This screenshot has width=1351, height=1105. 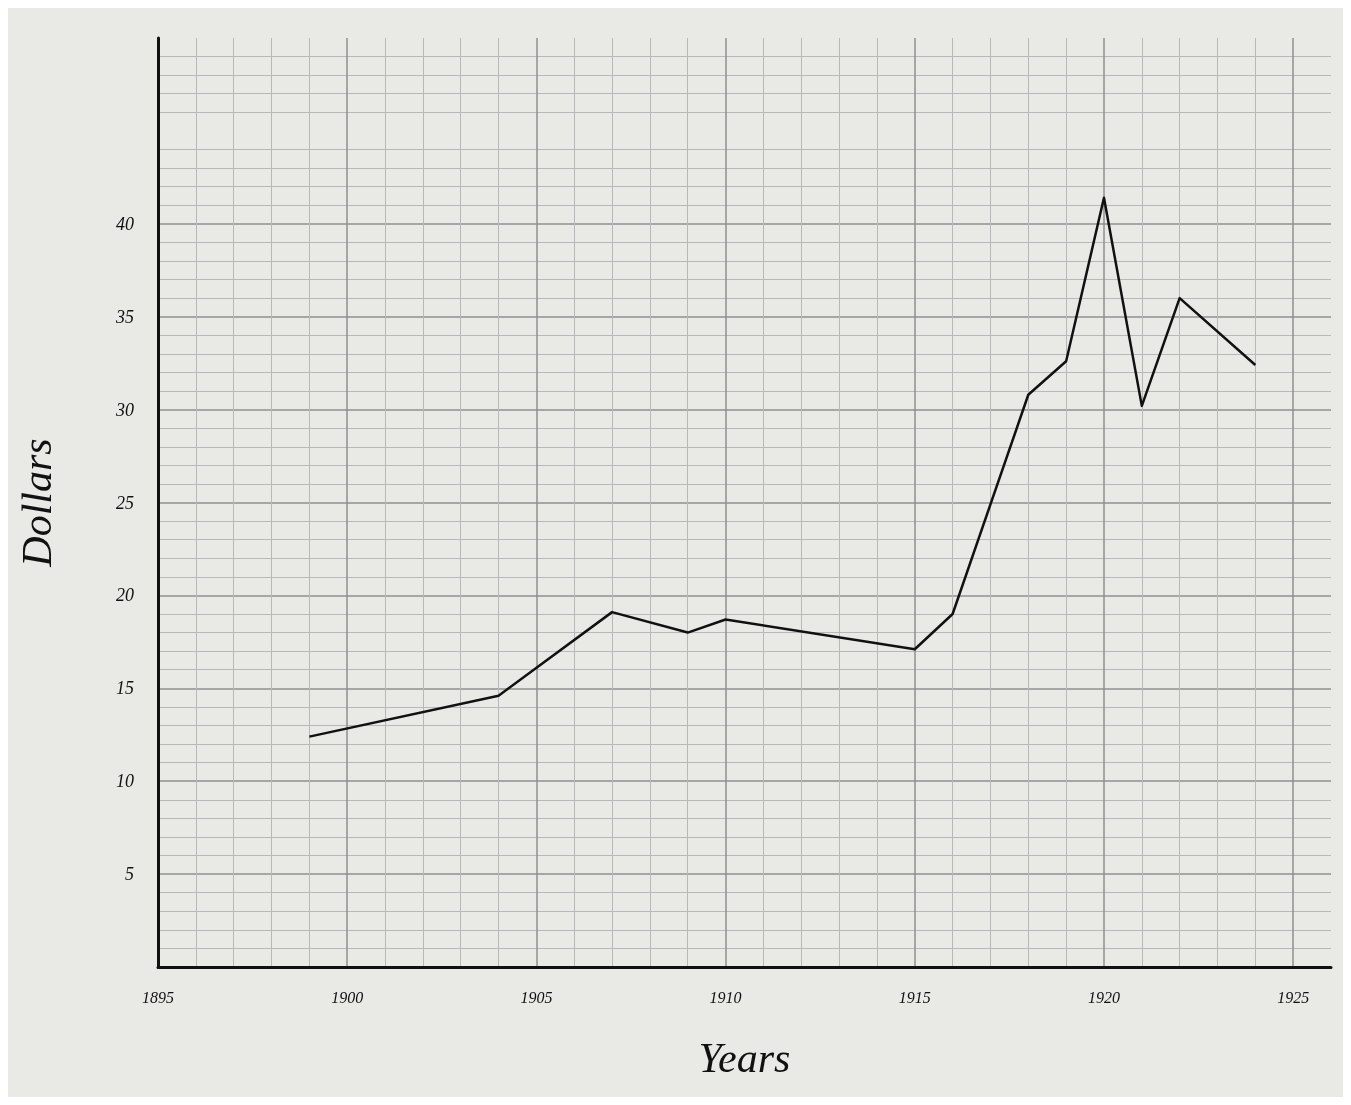 What do you see at coordinates (914, 997) in the screenshot?
I see `x-tick-label: 1915` at bounding box center [914, 997].